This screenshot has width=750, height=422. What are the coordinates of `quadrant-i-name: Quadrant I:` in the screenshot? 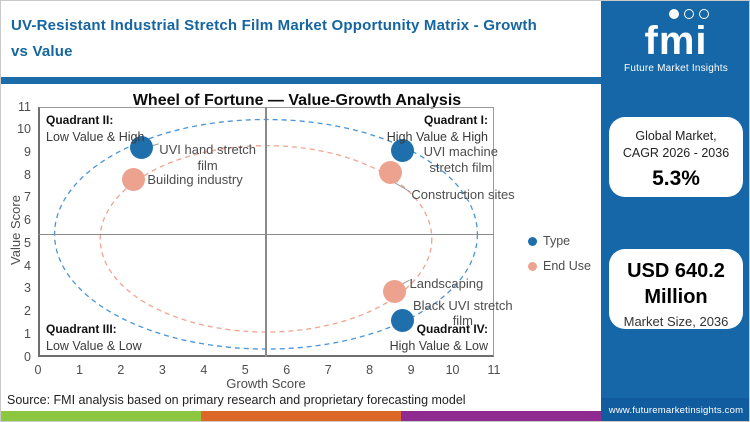 It's located at (455, 120).